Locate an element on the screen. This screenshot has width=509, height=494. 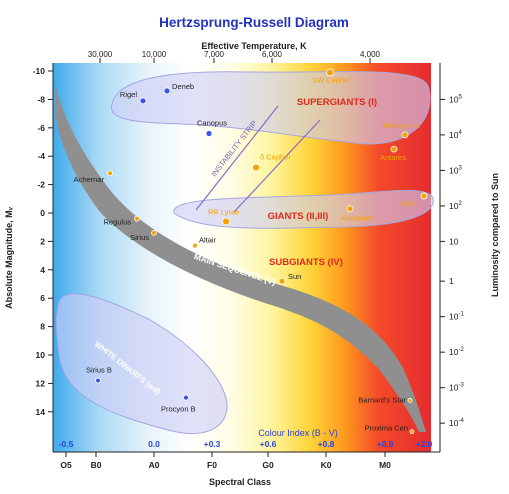
colour-index-tick: +0.3 is located at coordinates (212, 444).